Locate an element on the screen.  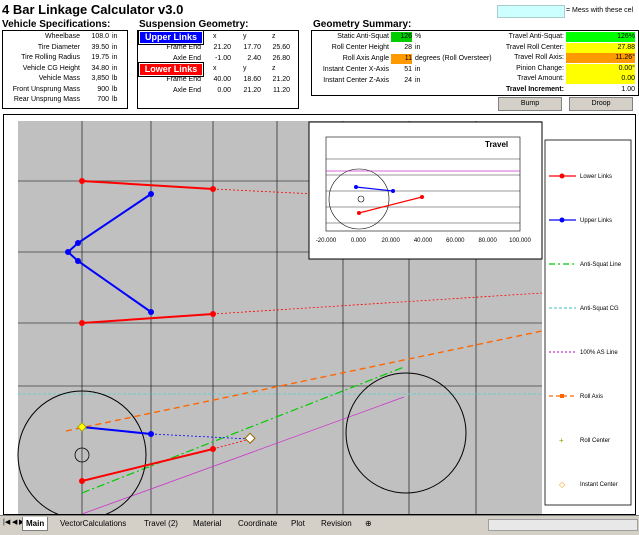
travel-label: Travel Roll Axis: is located at coordinates (539, 57).